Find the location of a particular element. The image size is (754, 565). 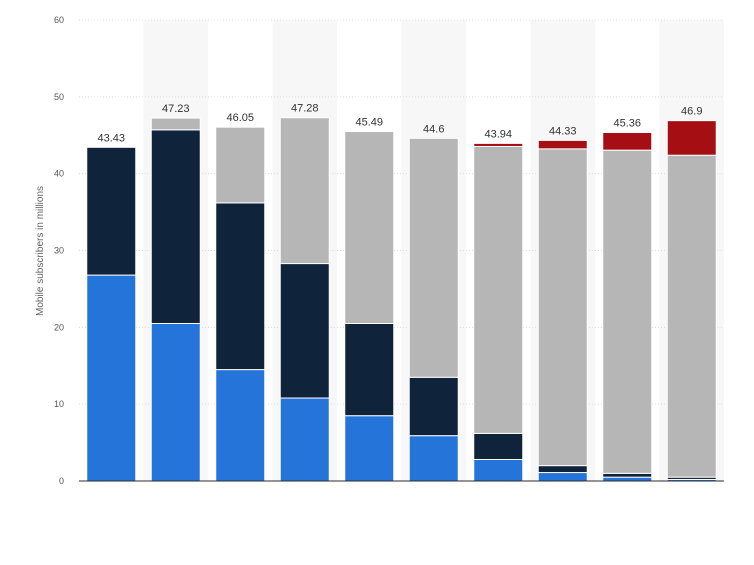

total-label: 43.94 is located at coordinates (498, 134).